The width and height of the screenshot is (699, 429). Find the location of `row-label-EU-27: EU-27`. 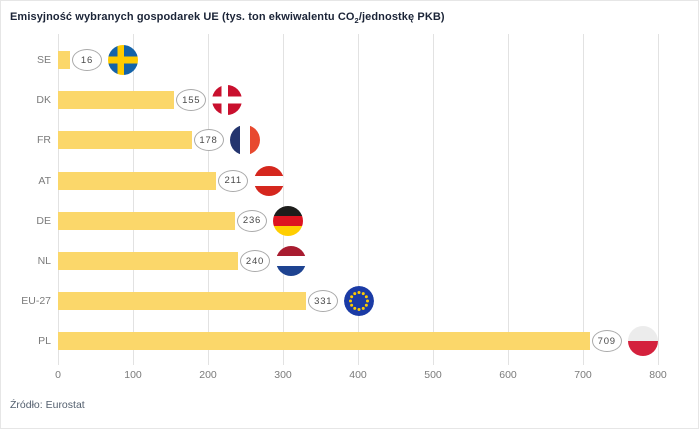

row-label-EU-27: EU-27 is located at coordinates (36, 301).